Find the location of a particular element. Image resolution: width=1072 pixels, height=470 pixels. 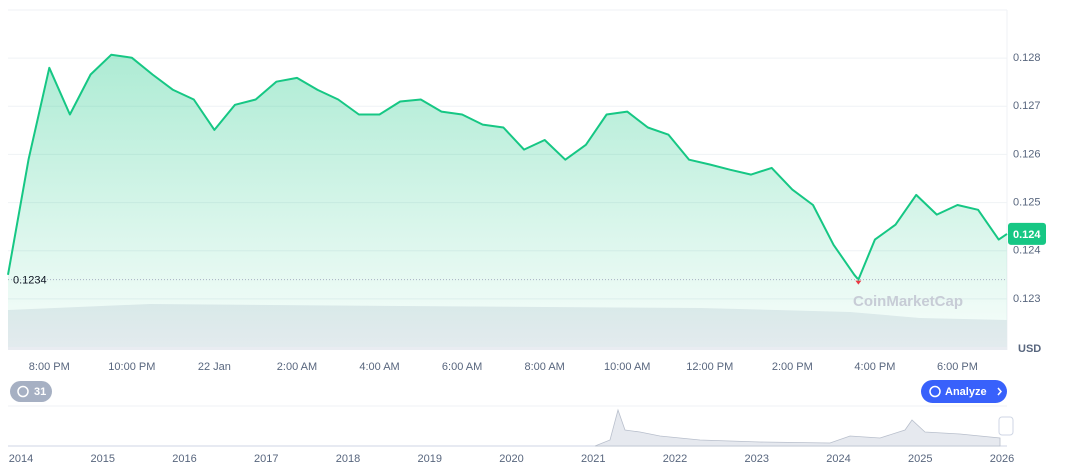

navigator-history is located at coordinates (797, 427).